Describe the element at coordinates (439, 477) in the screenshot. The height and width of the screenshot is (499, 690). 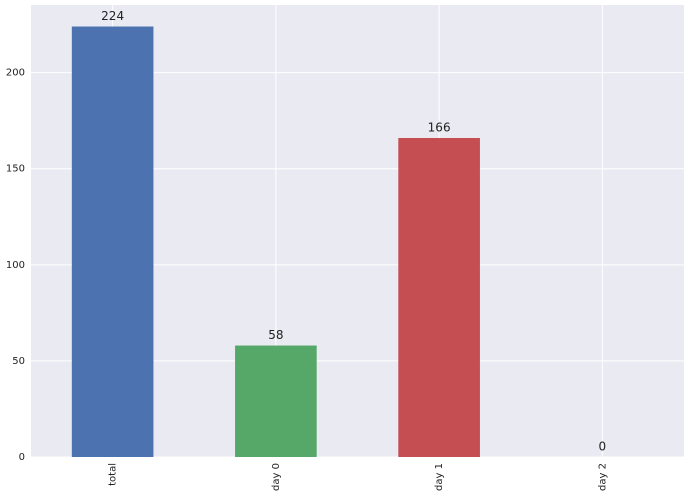
I see `x-tick-label: day 1` at that location.